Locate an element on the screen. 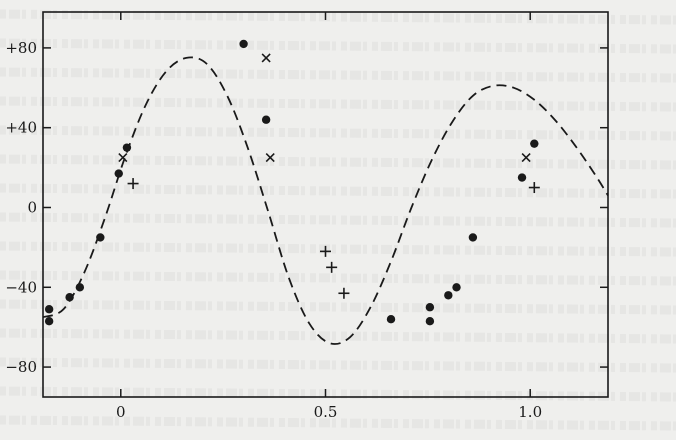 The height and width of the screenshot is (440, 676). x-tick-label: 1.0 is located at coordinates (530, 412).